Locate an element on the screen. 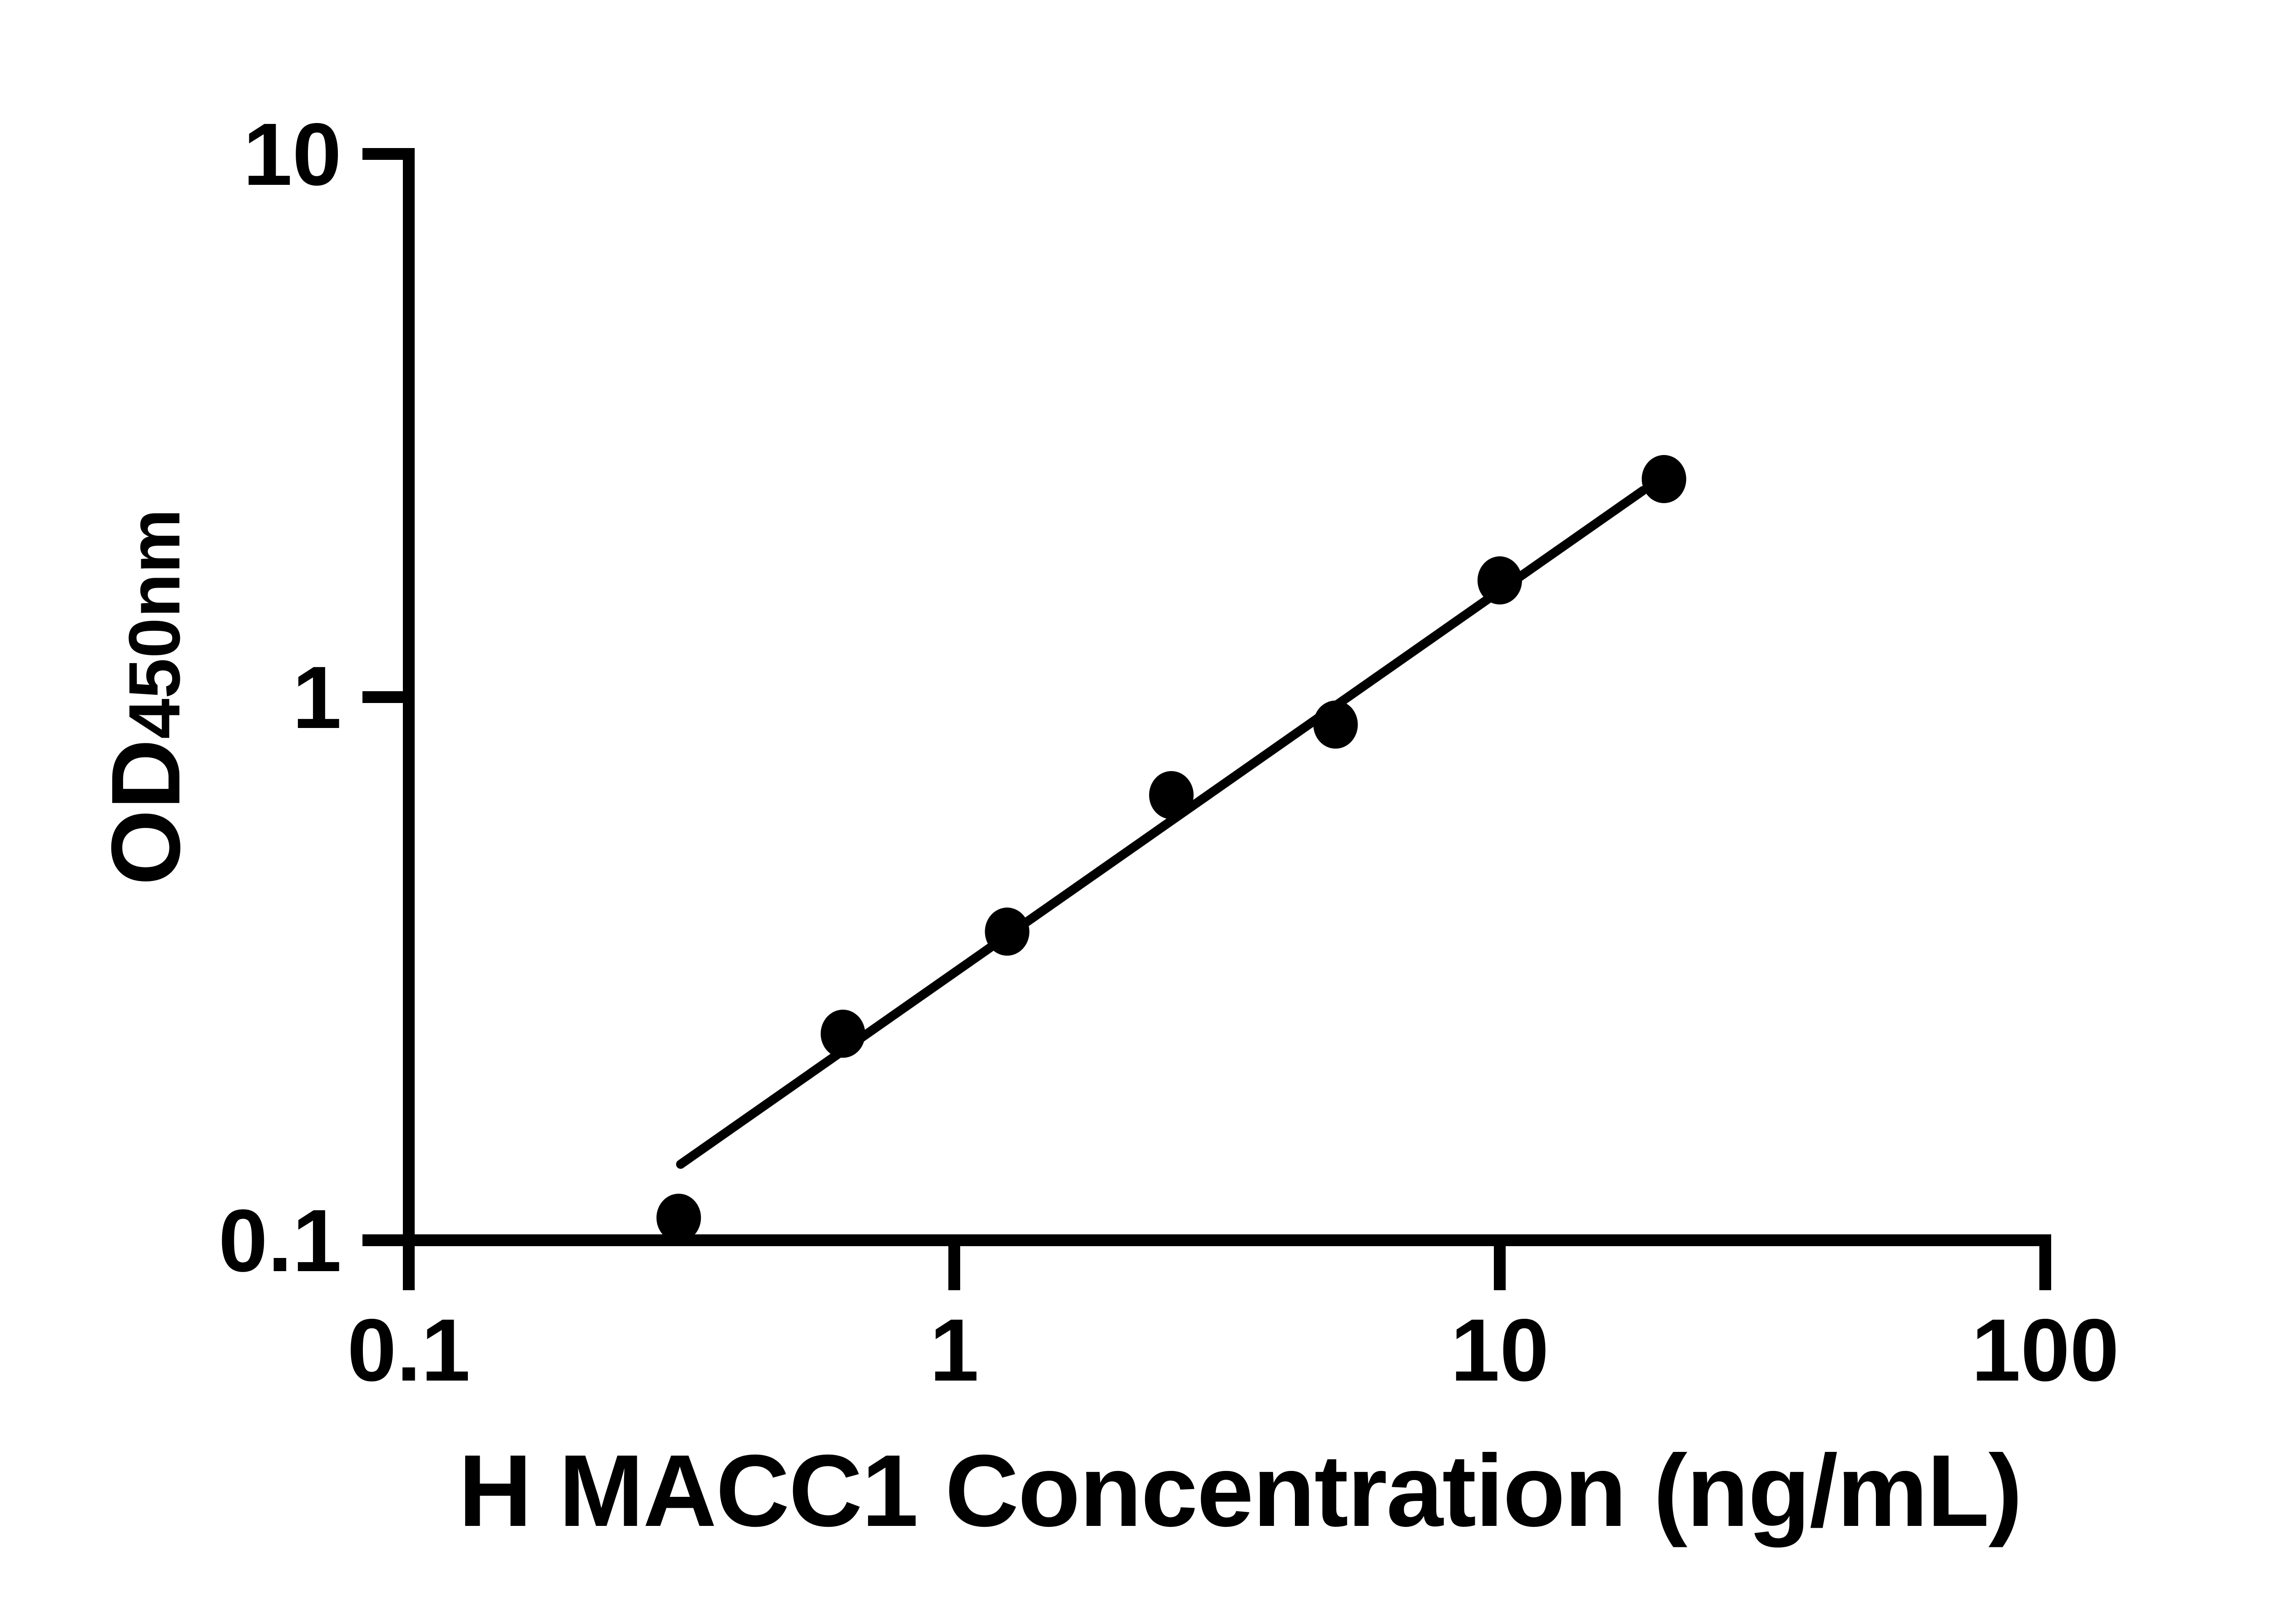  y-axis-title-sub: 450nm is located at coordinates (154, 624).